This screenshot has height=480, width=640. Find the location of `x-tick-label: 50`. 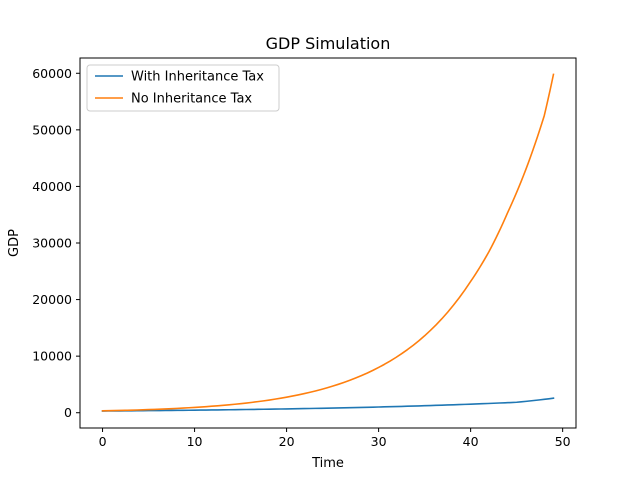

x-tick-label: 50 is located at coordinates (563, 441).